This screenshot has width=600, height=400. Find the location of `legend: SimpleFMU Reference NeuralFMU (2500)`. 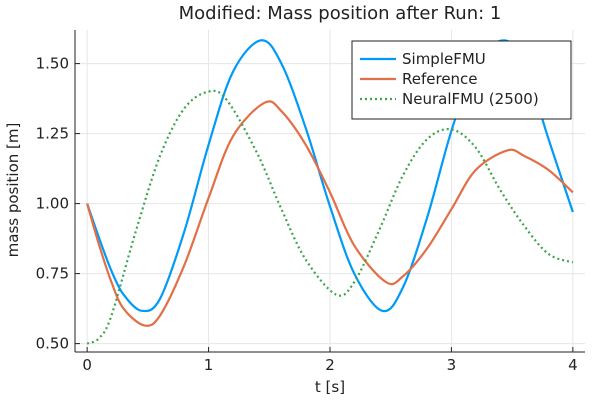

legend: SimpleFMU Reference NeuralFMU (2500) is located at coordinates (461, 80).